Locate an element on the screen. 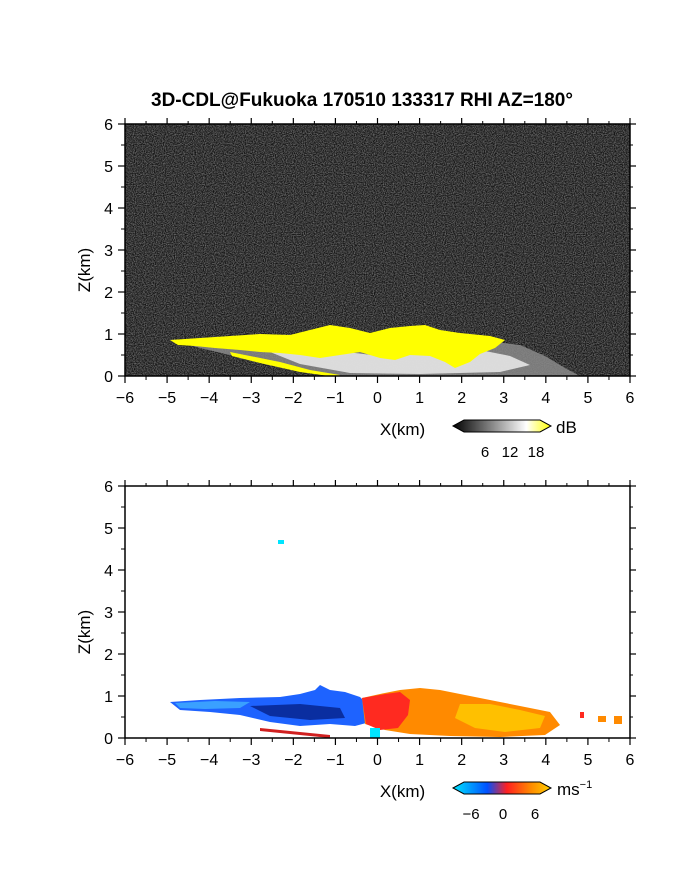 This screenshot has height=880, width=680. velocity-ground-streak is located at coordinates (295, 733).